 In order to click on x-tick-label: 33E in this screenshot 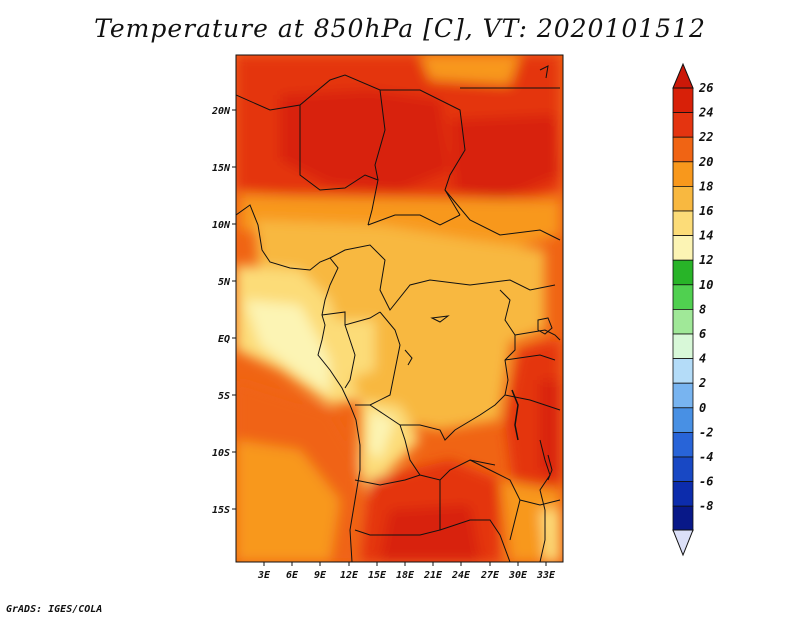, I will do `click(546, 575)`.